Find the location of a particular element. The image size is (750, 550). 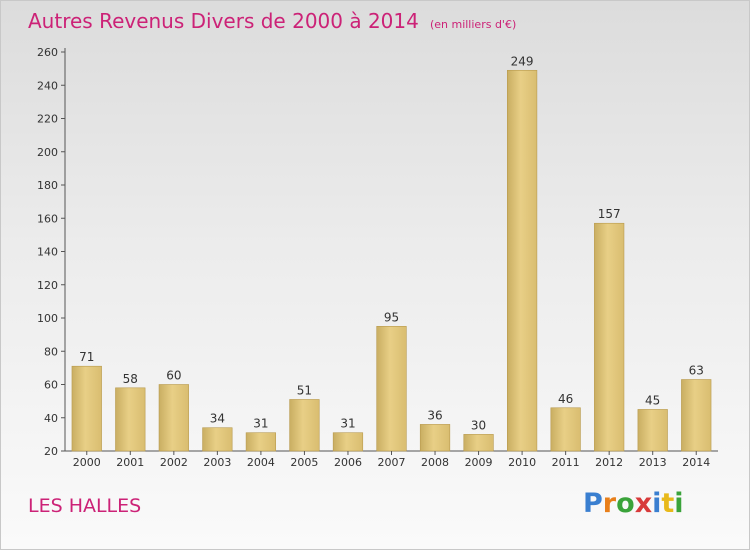

y-tick-label: 180 is located at coordinates (47, 185).